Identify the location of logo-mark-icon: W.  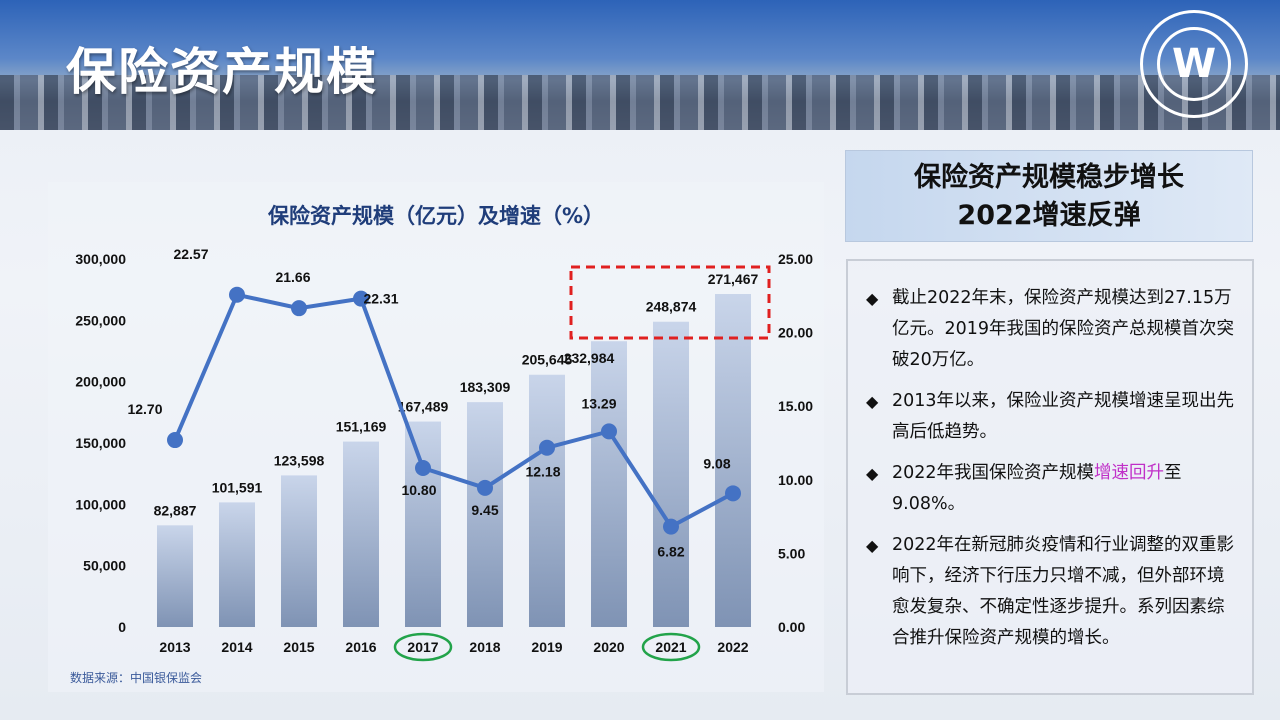
(1194, 64).